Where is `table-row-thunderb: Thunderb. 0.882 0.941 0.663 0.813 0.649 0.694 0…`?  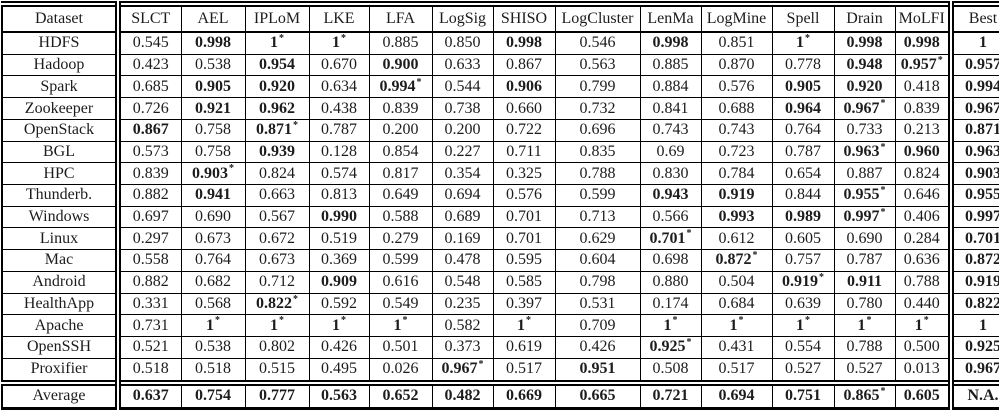 table-row-thunderb: Thunderb. 0.882 0.941 0.663 0.813 0.649 0.694 0… is located at coordinates (500, 195).